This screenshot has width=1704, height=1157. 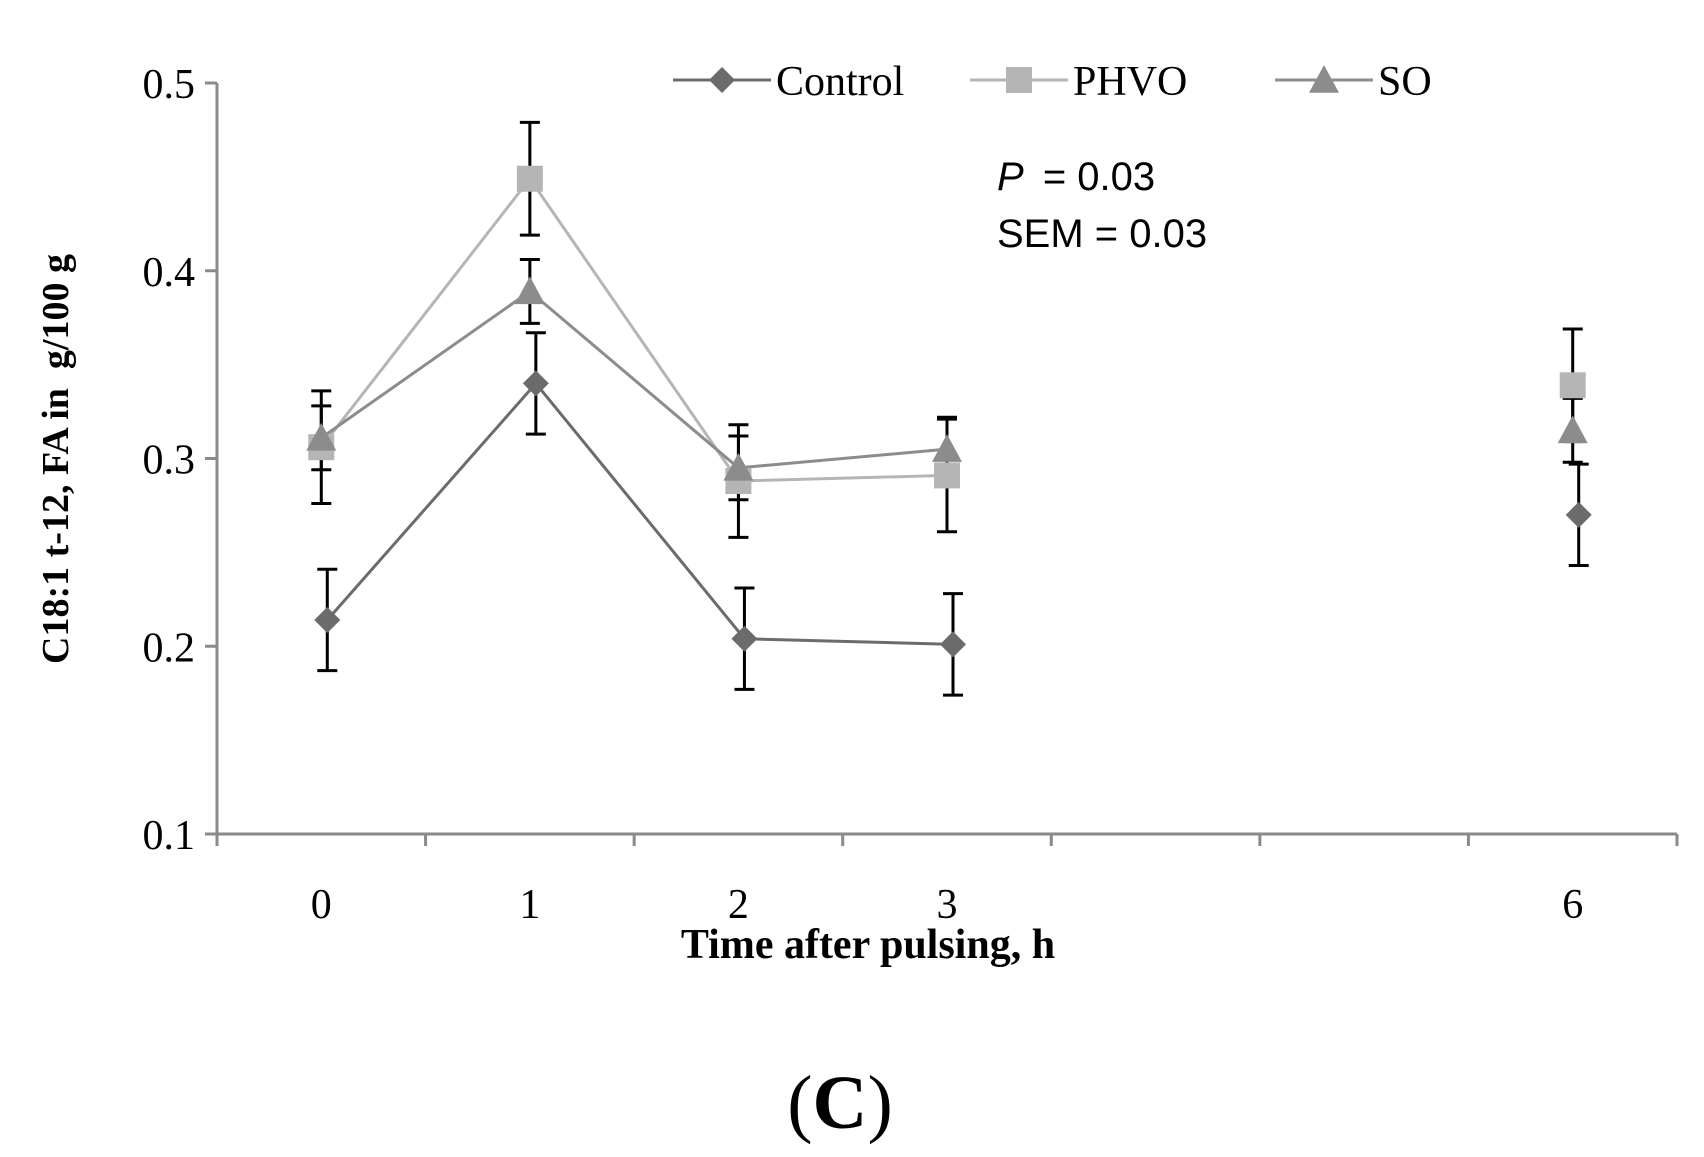 I want to click on x-tick-label: 1, so click(x=529, y=905).